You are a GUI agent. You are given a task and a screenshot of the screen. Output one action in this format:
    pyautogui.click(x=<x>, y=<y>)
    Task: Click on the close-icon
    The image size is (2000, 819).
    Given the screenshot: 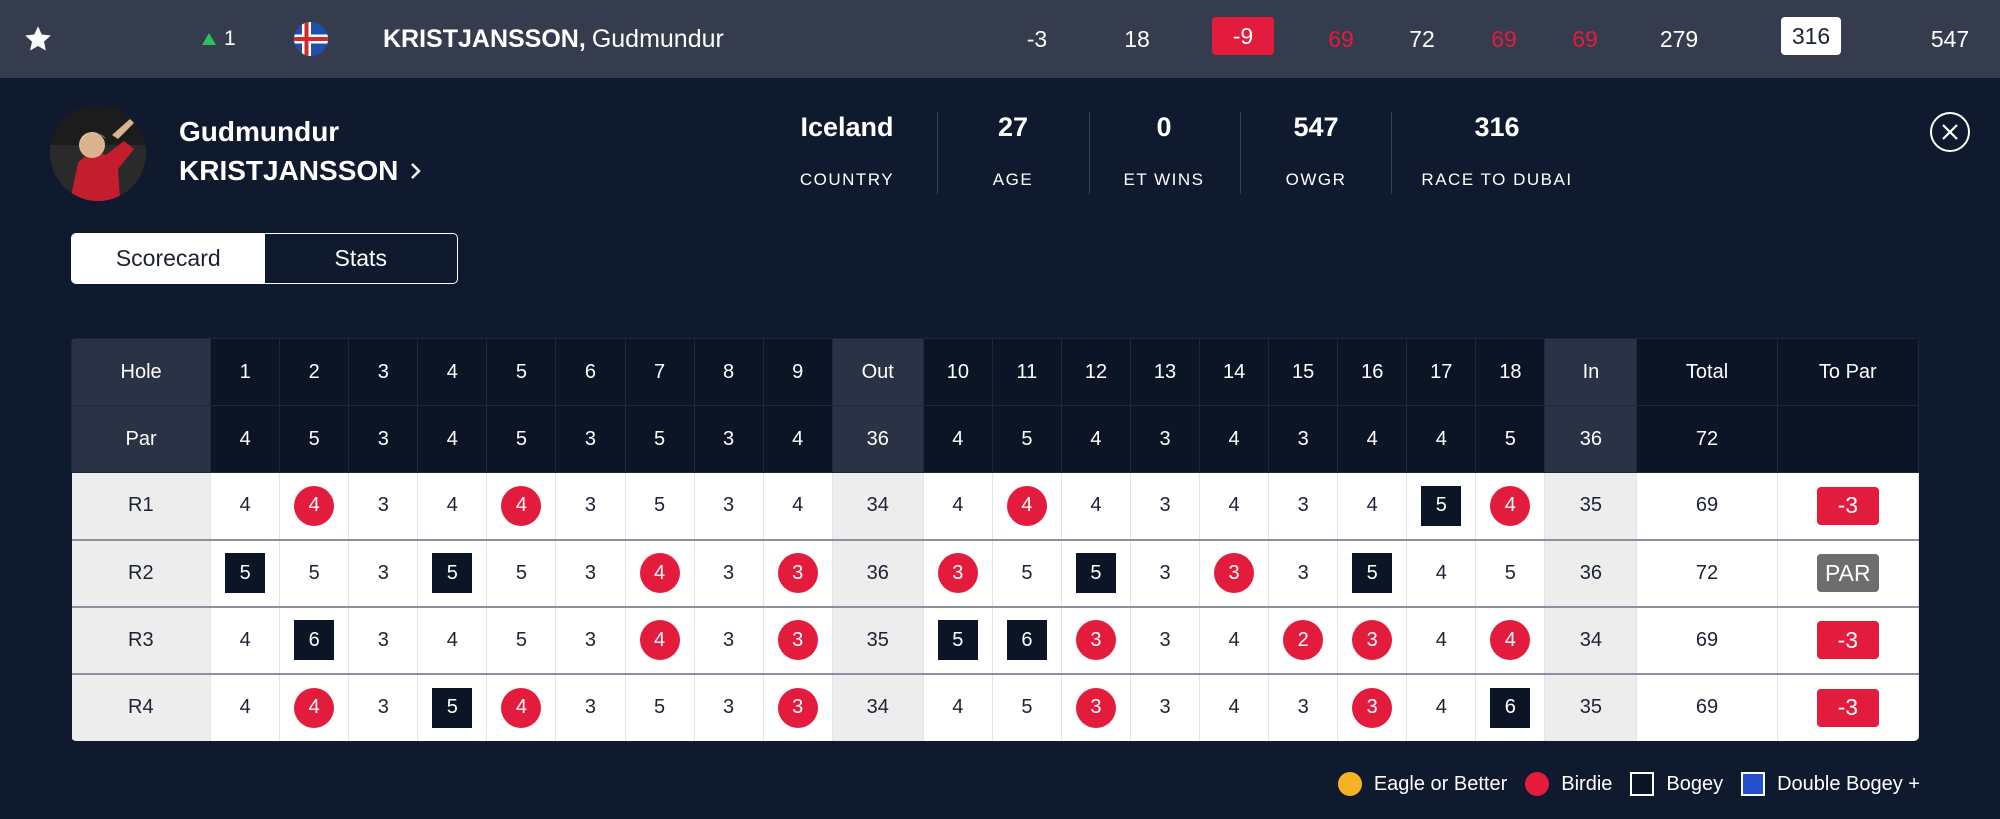 What is the action you would take?
    pyautogui.click(x=1950, y=132)
    